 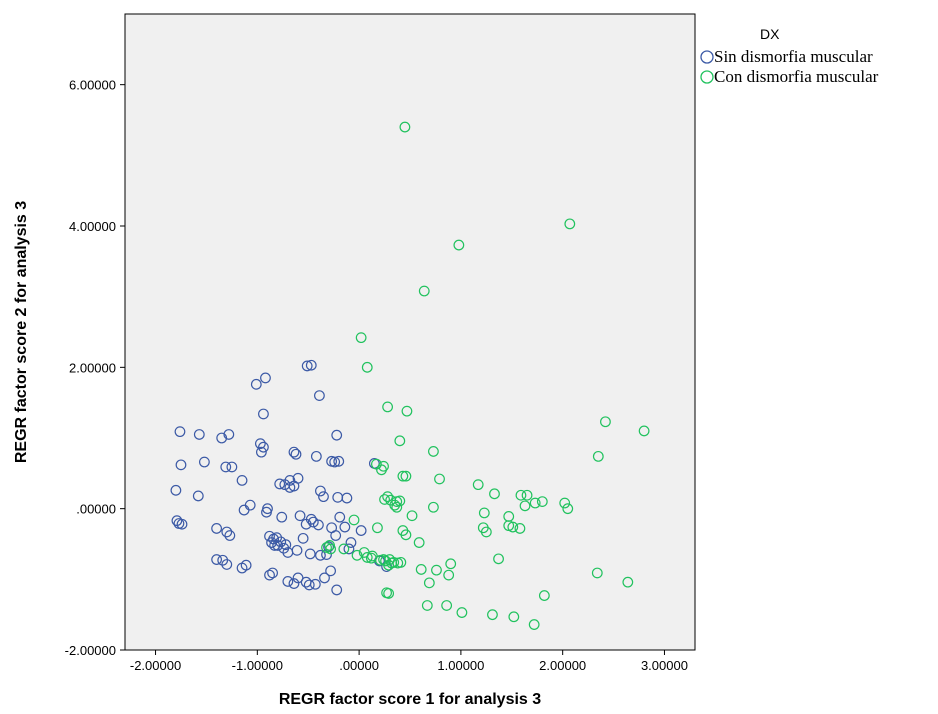 I want to click on legend-marker-sin, so click(x=707, y=57).